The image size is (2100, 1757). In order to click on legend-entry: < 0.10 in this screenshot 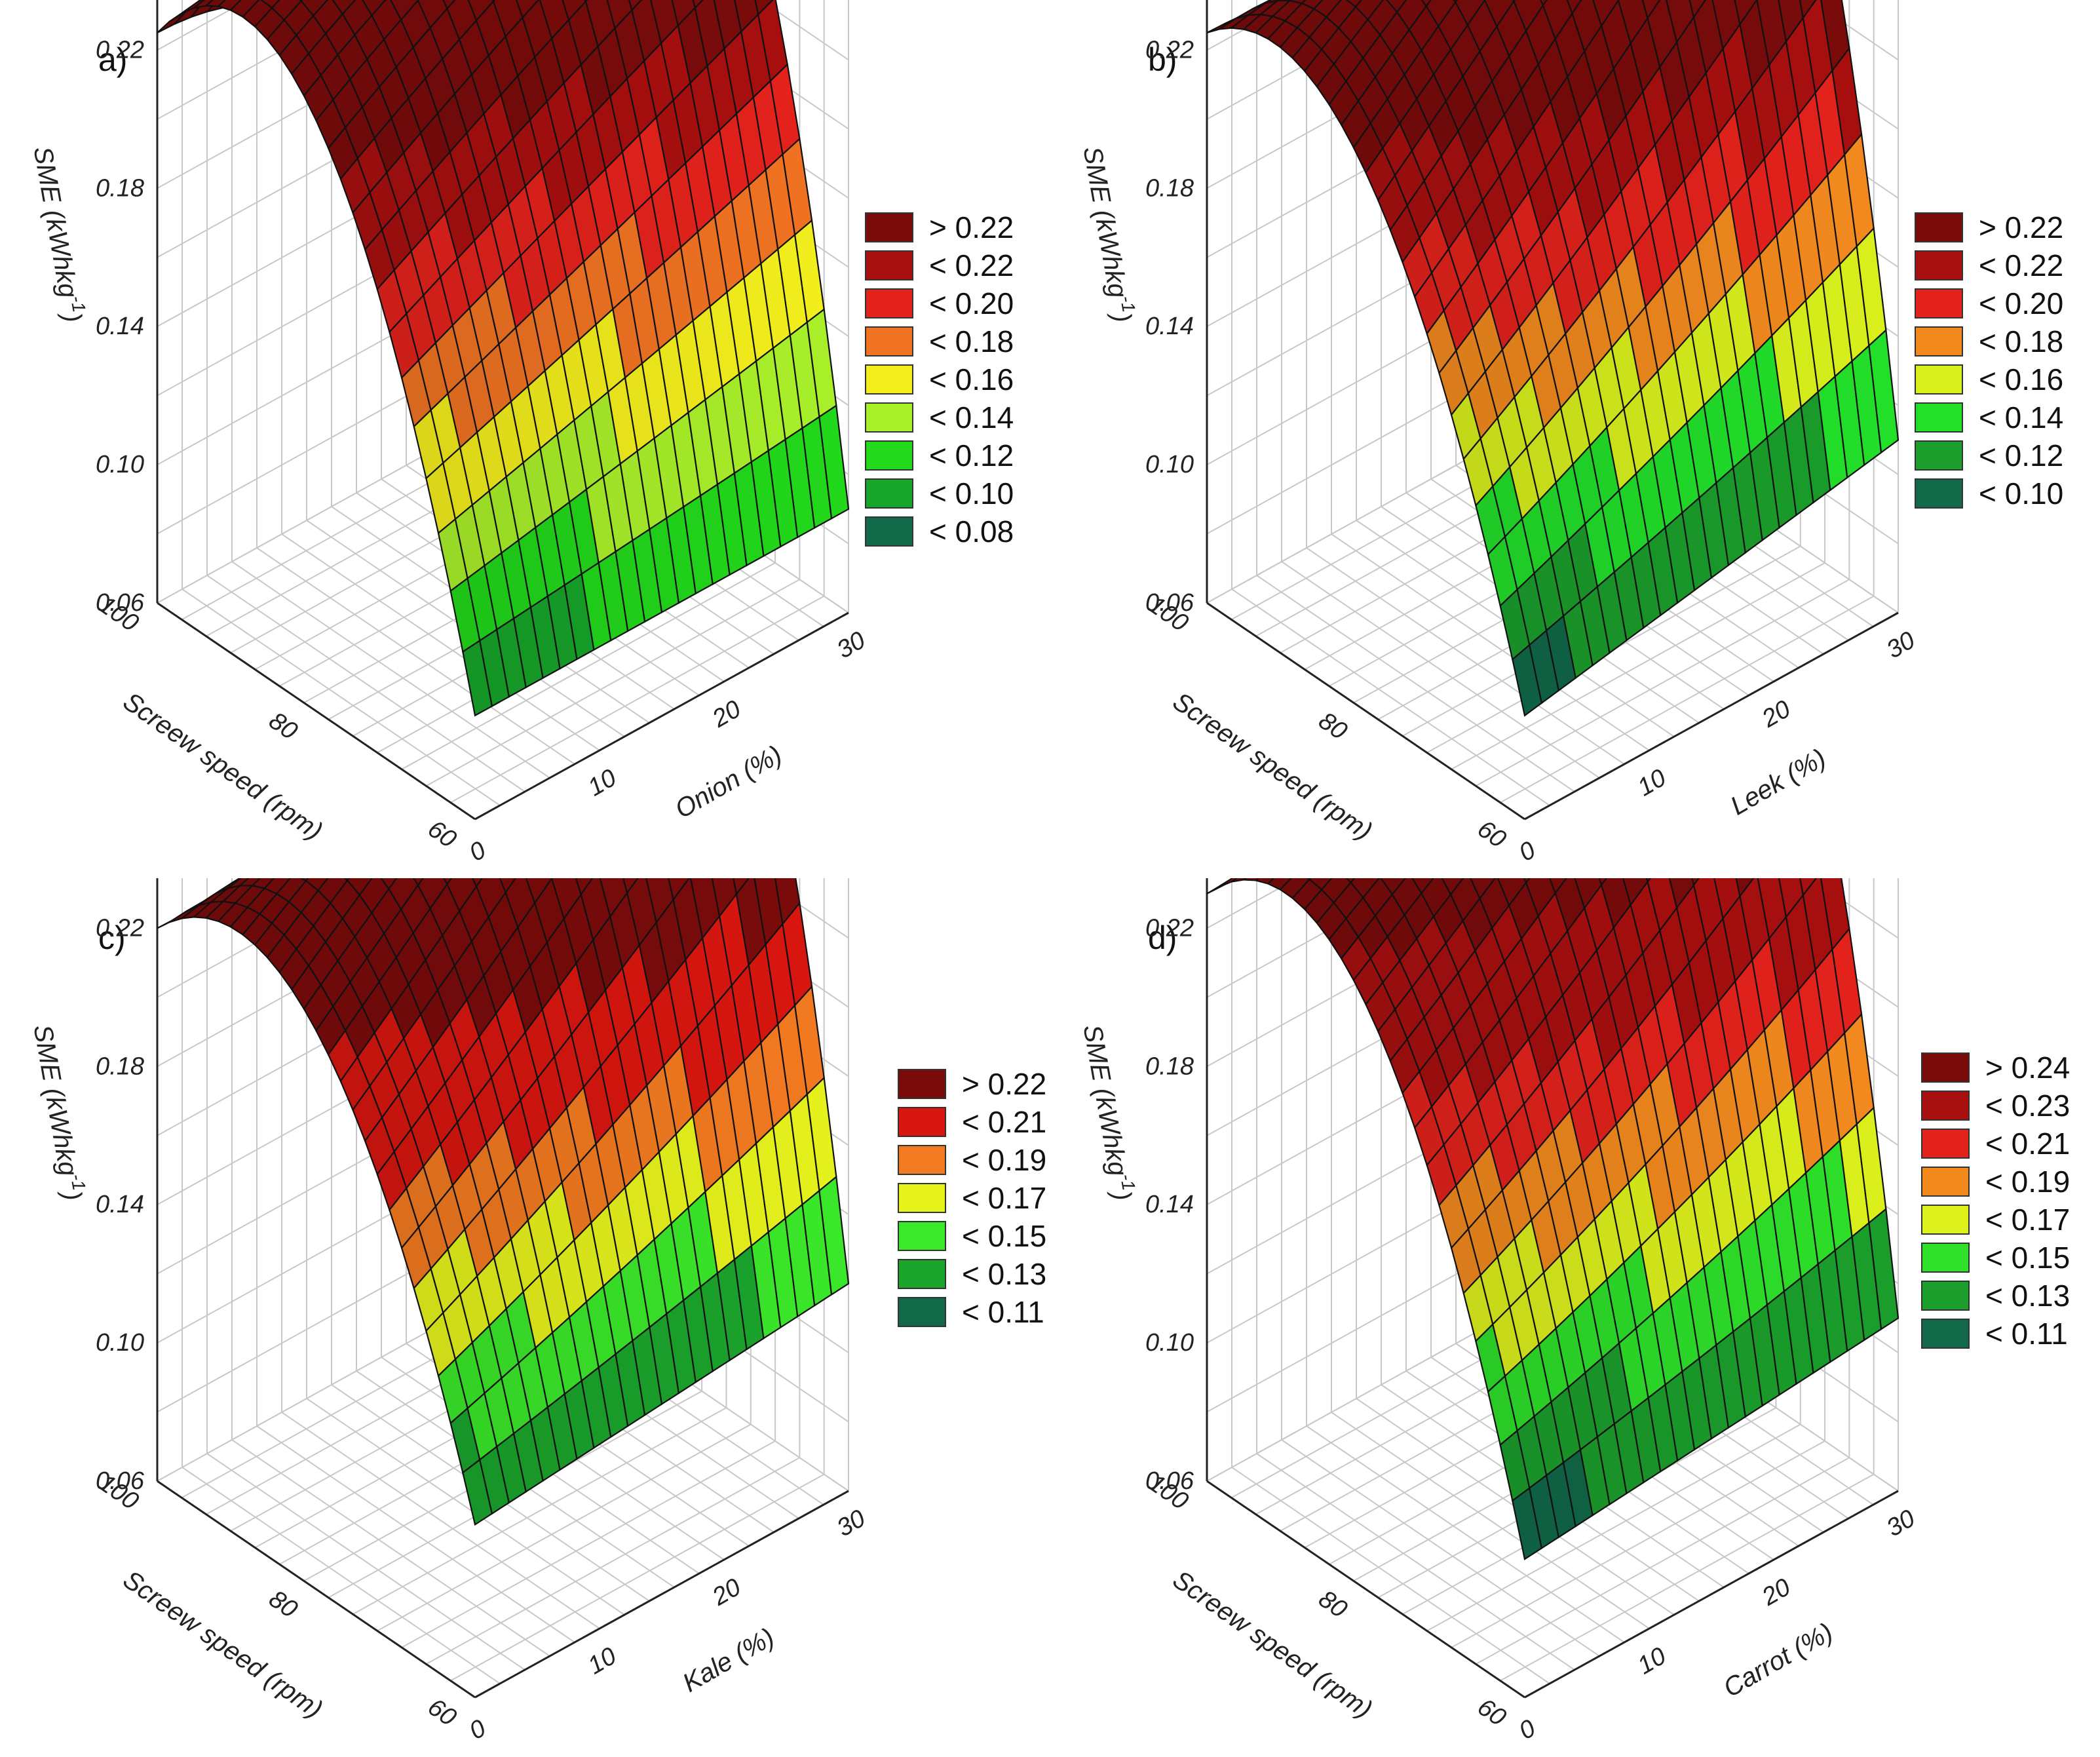, I will do `click(939, 493)`.